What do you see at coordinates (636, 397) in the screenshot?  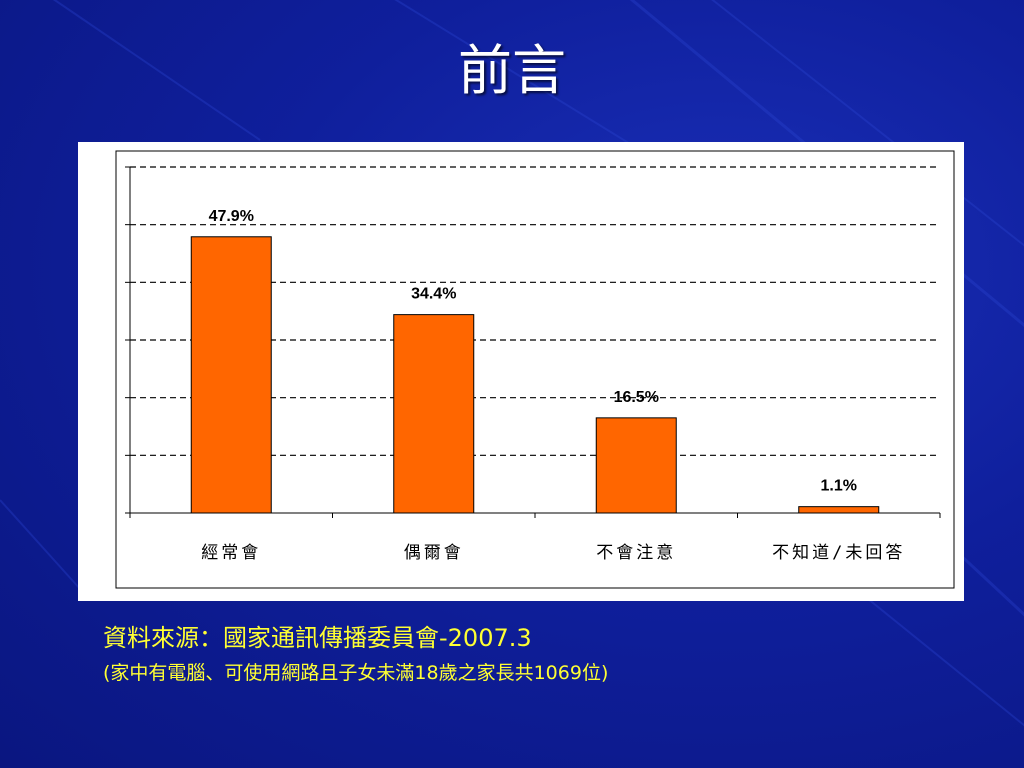 I see `data-label: 16.5%` at bounding box center [636, 397].